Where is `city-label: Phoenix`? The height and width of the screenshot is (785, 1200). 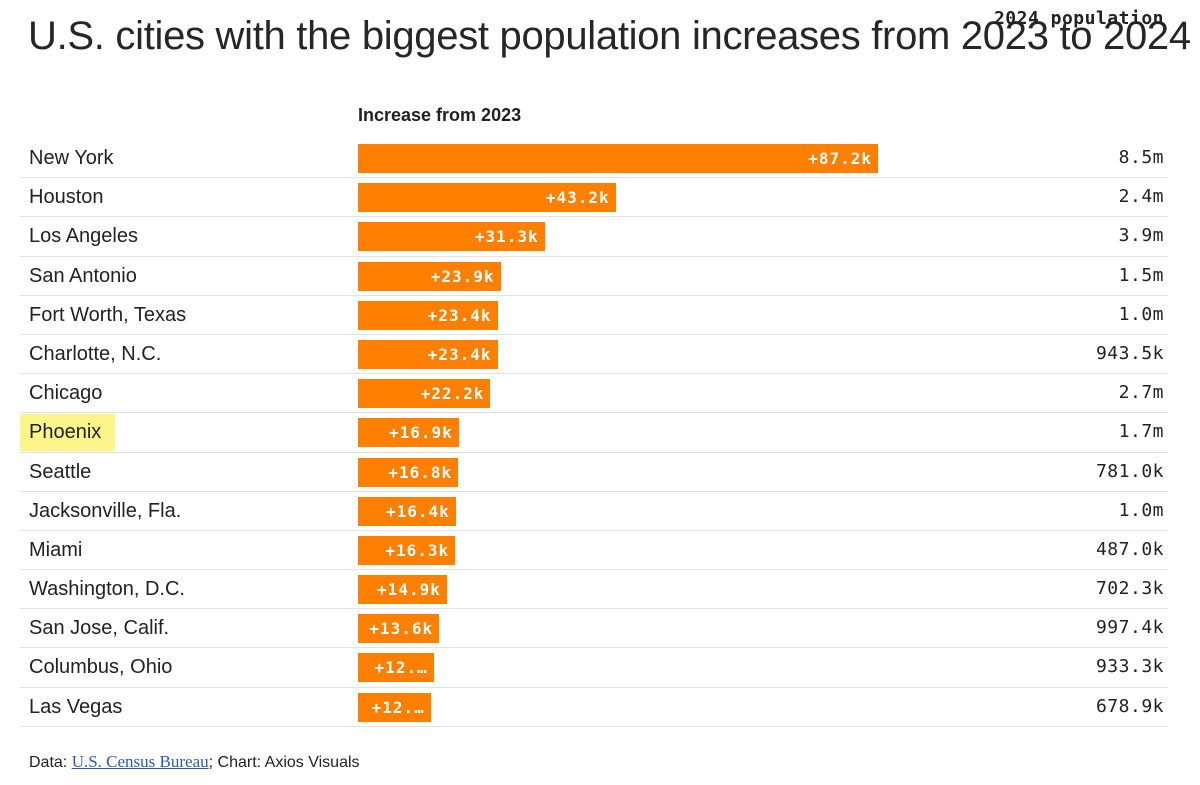 city-label: Phoenix is located at coordinates (68, 433).